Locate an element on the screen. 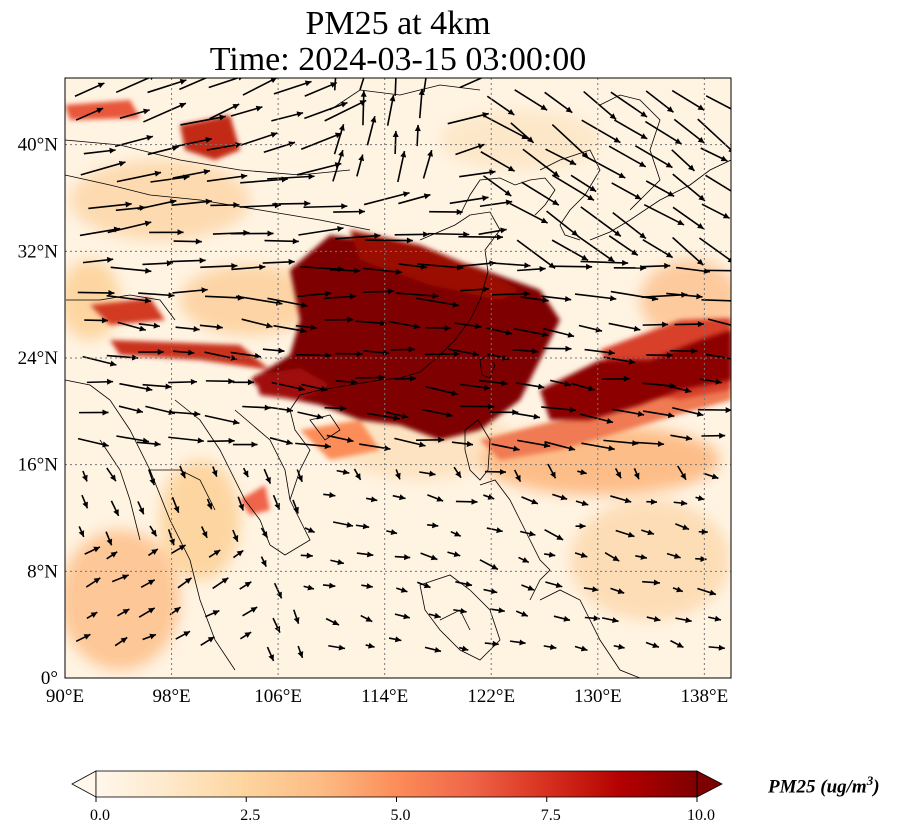 The width and height of the screenshot is (905, 836). lat-tick-label: 40°N is located at coordinates (38, 145).